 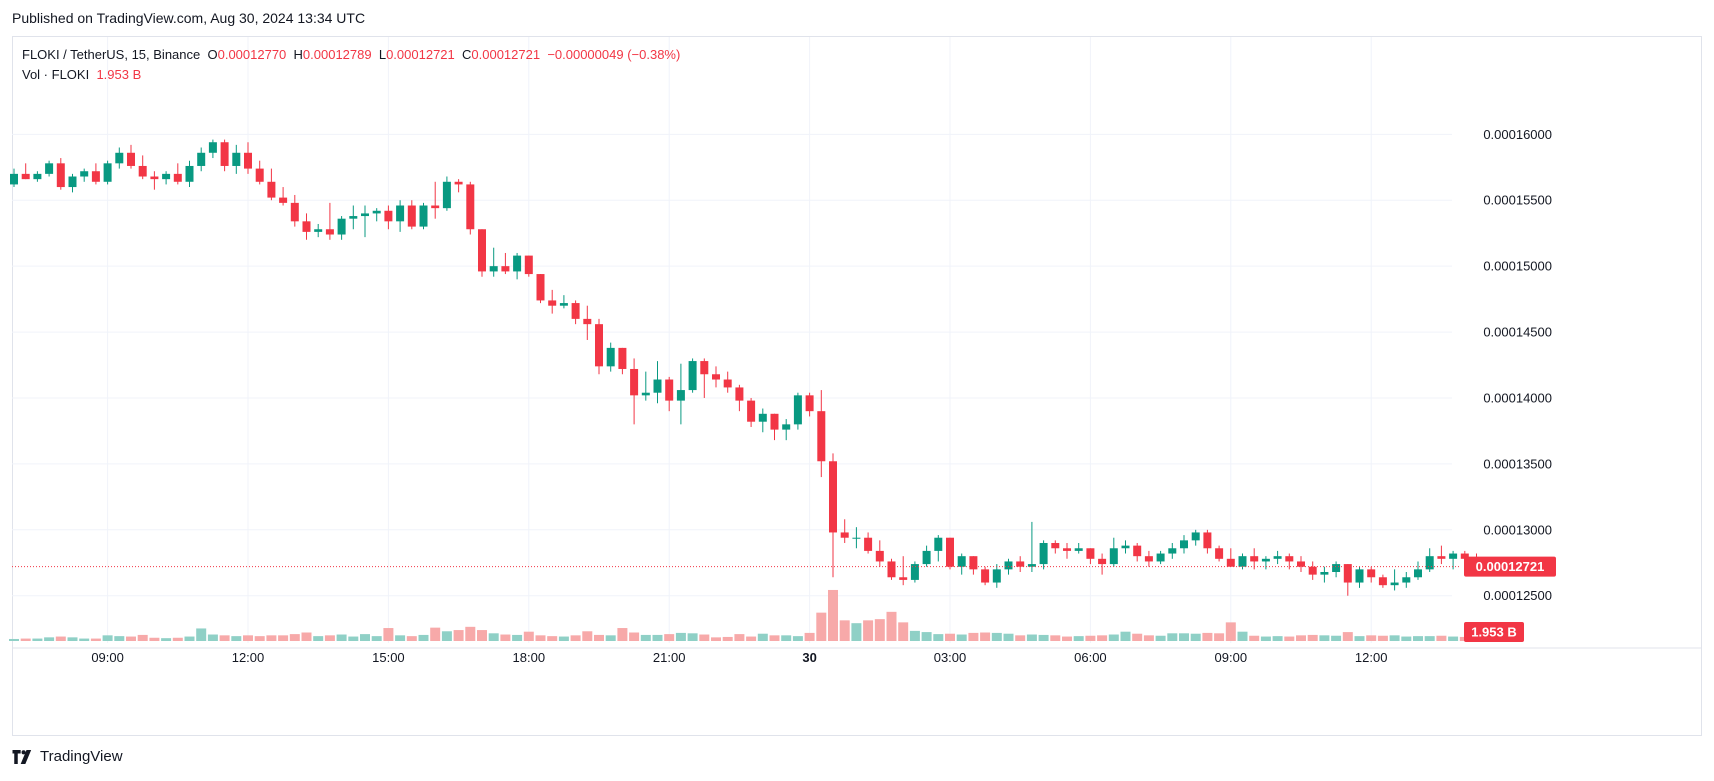 I want to click on tradingview-brand: TradingView, so click(x=67, y=756).